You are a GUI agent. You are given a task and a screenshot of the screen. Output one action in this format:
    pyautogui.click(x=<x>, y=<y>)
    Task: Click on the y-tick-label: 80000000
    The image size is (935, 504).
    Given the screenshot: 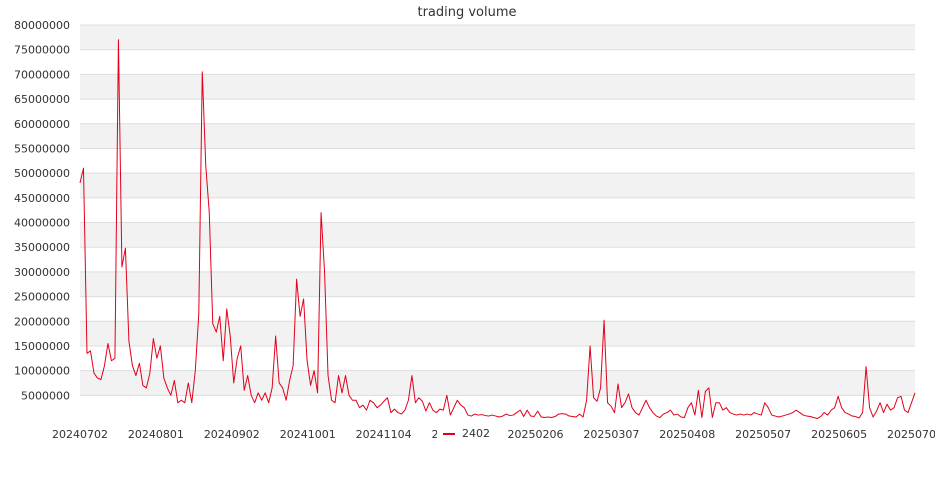 What is the action you would take?
    pyautogui.click(x=42, y=25)
    